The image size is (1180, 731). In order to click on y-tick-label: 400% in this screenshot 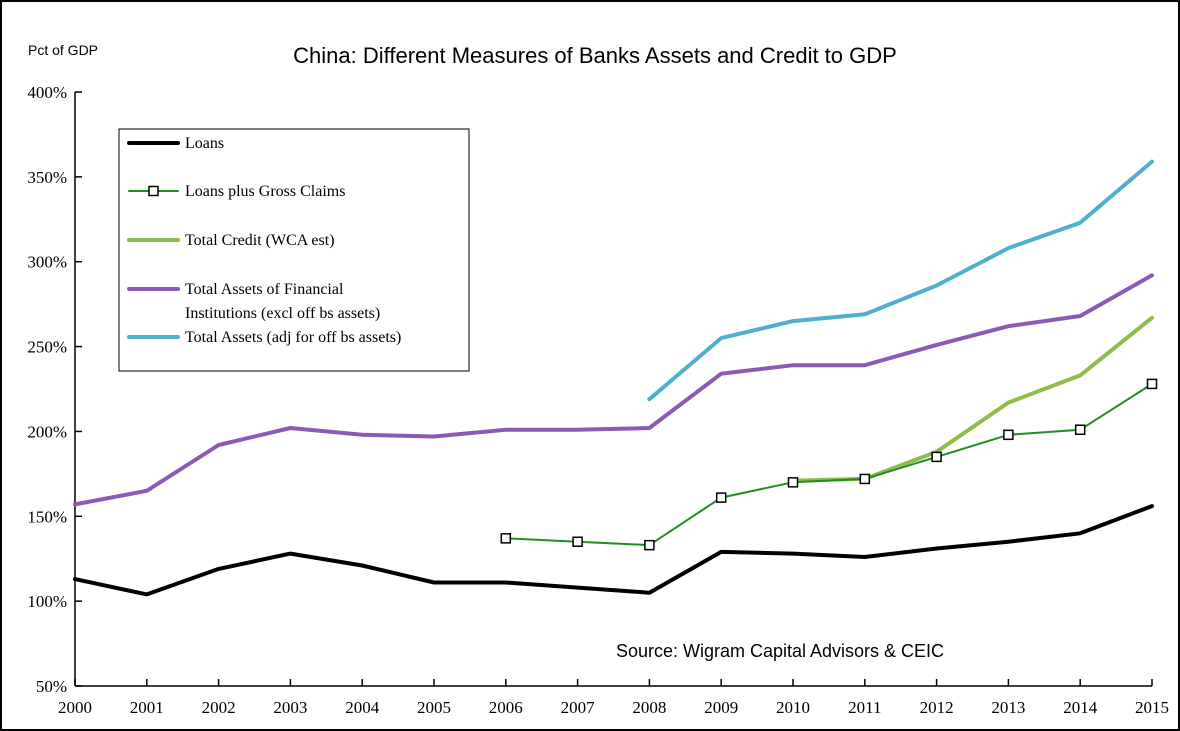, I will do `click(47, 92)`.